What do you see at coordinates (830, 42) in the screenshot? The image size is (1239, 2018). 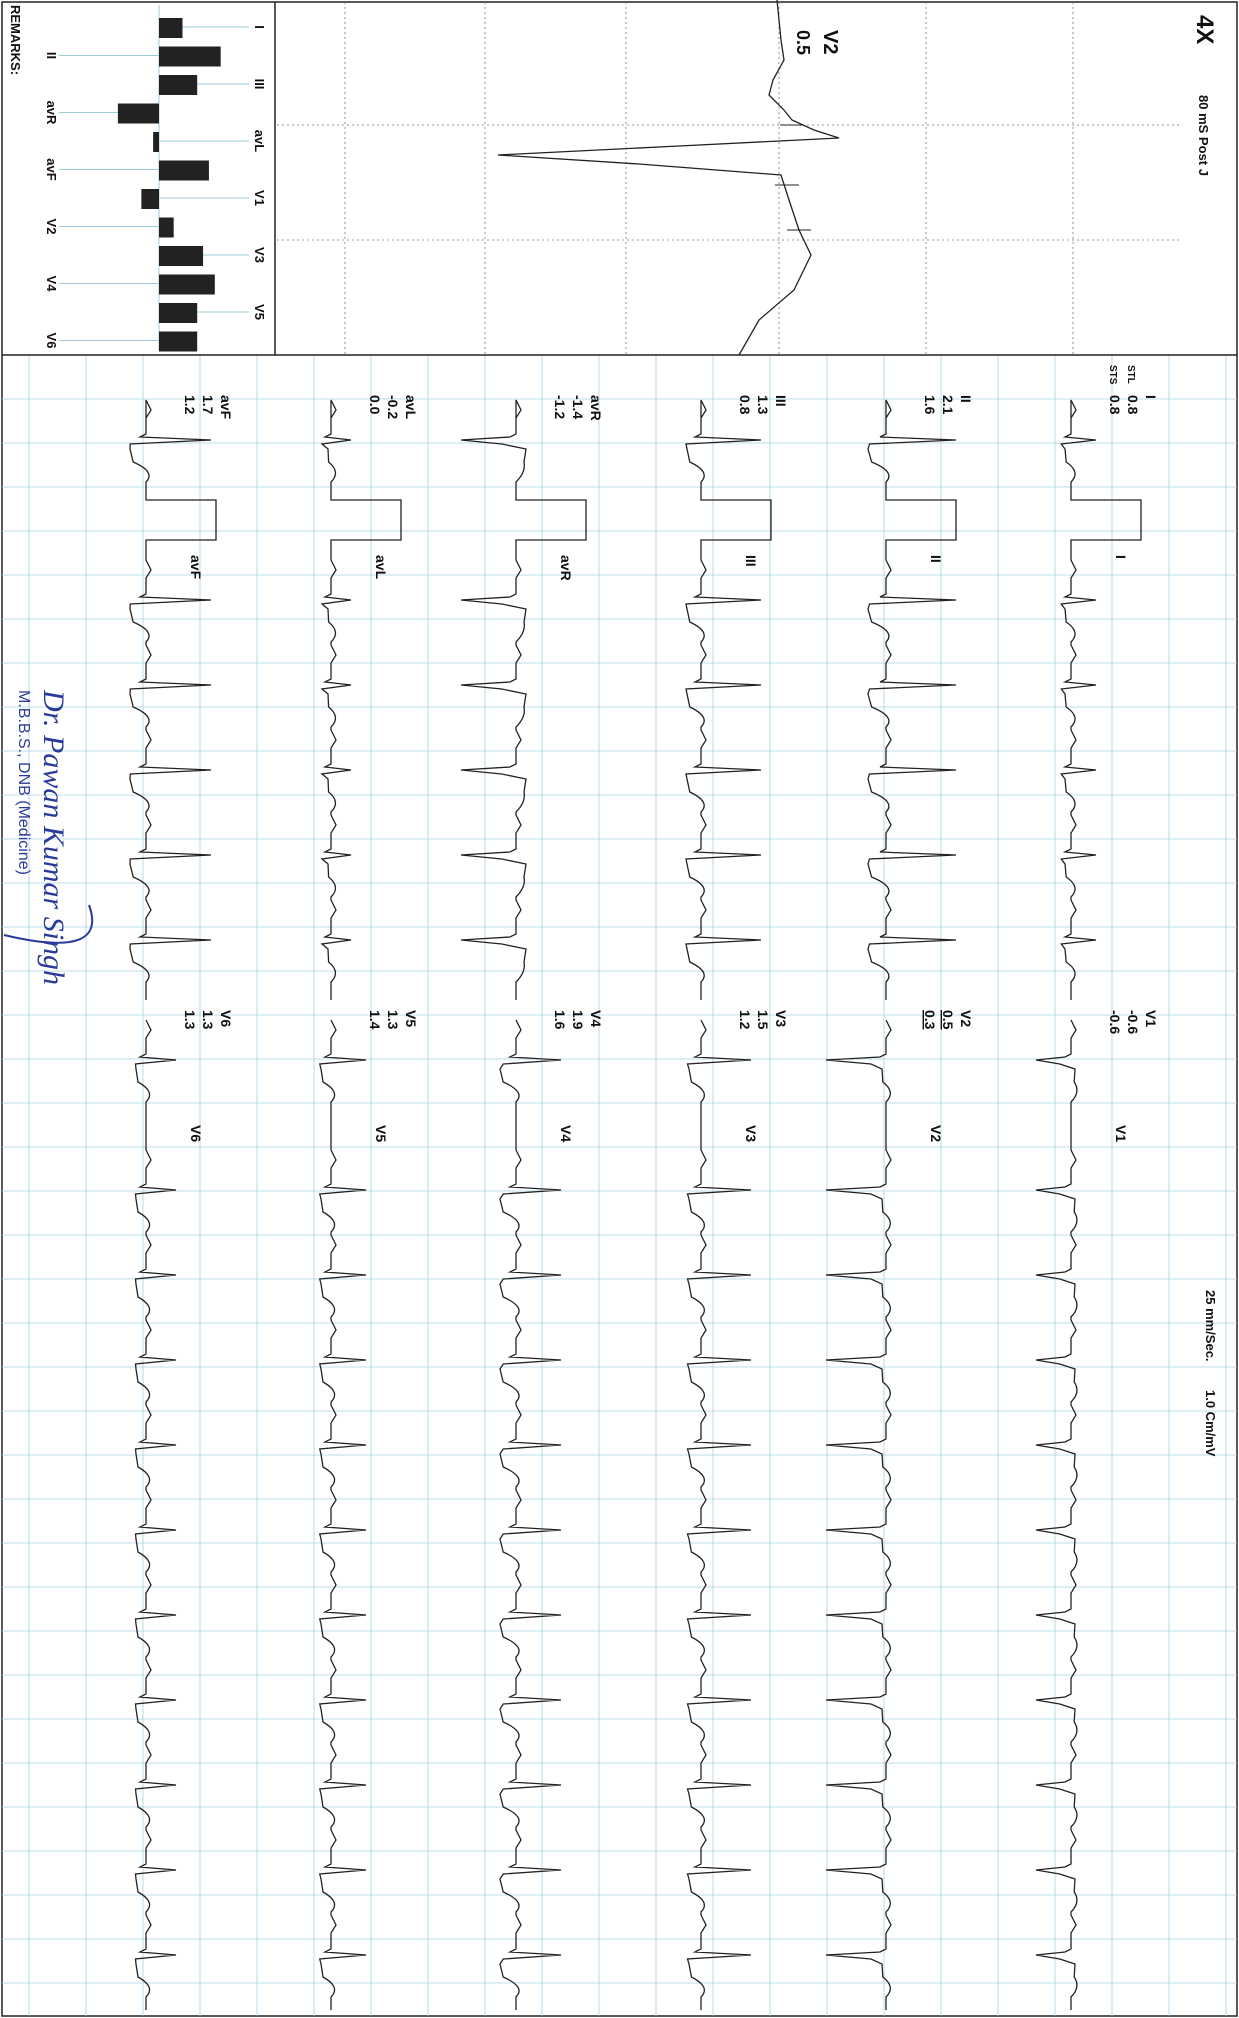 I see `zoom-lead: V2` at bounding box center [830, 42].